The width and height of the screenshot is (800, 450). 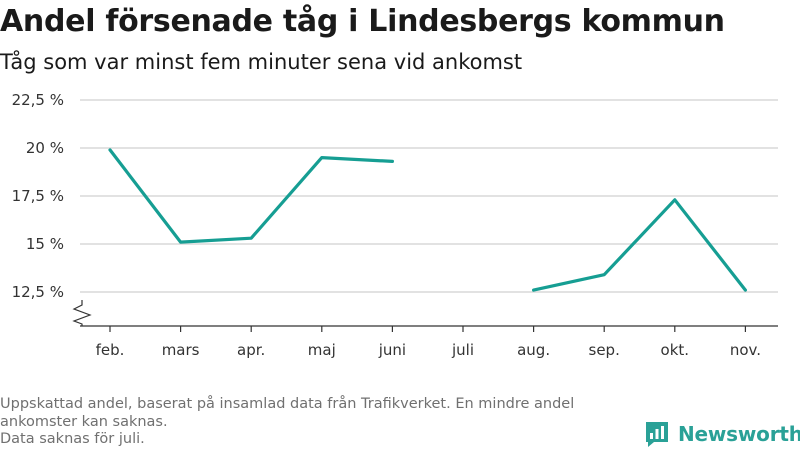 What do you see at coordinates (428, 342) in the screenshot?
I see `x-axis-ticks: feb. mars apr. maj juni juli aug. sep. okt. nov.` at bounding box center [428, 342].